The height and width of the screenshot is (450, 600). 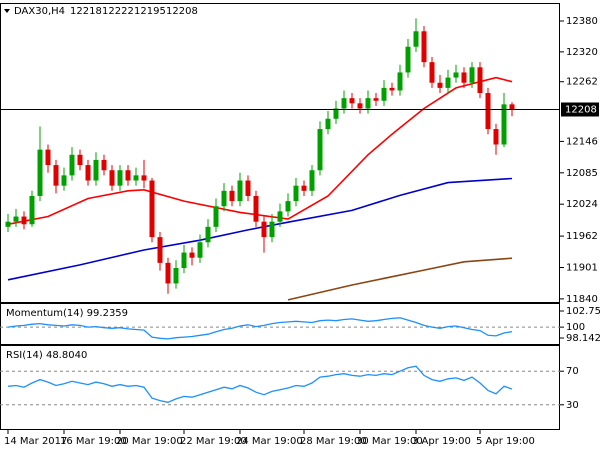 I want to click on x-tick-label: 22 Mar 19:00, so click(x=213, y=441).